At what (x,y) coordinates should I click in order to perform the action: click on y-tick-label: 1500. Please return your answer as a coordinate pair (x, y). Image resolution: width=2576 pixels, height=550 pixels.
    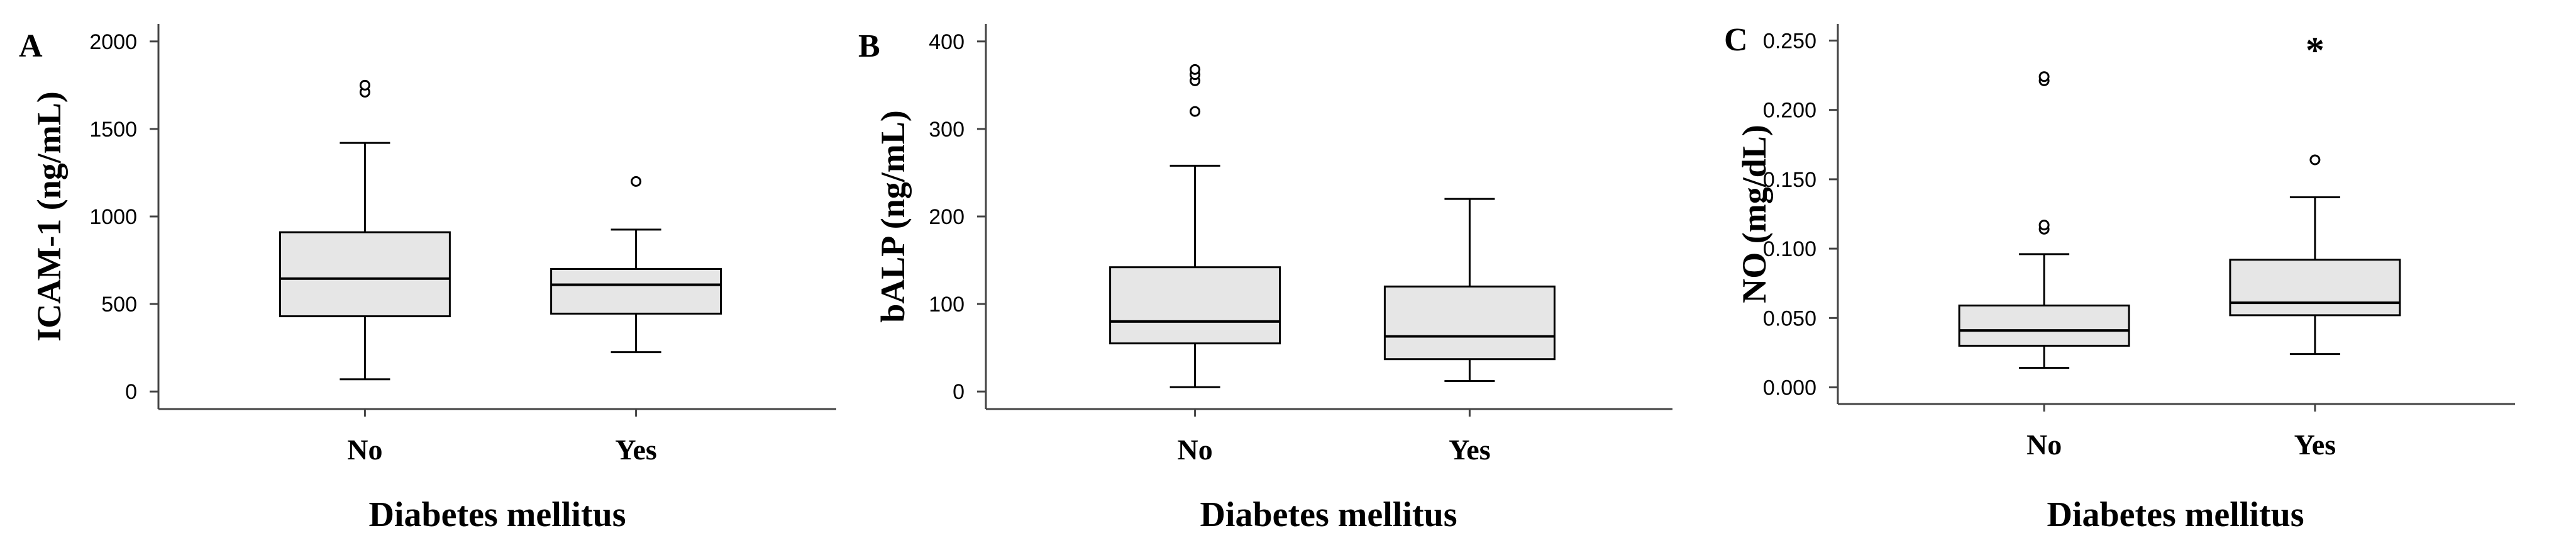
    Looking at the image, I should click on (113, 130).